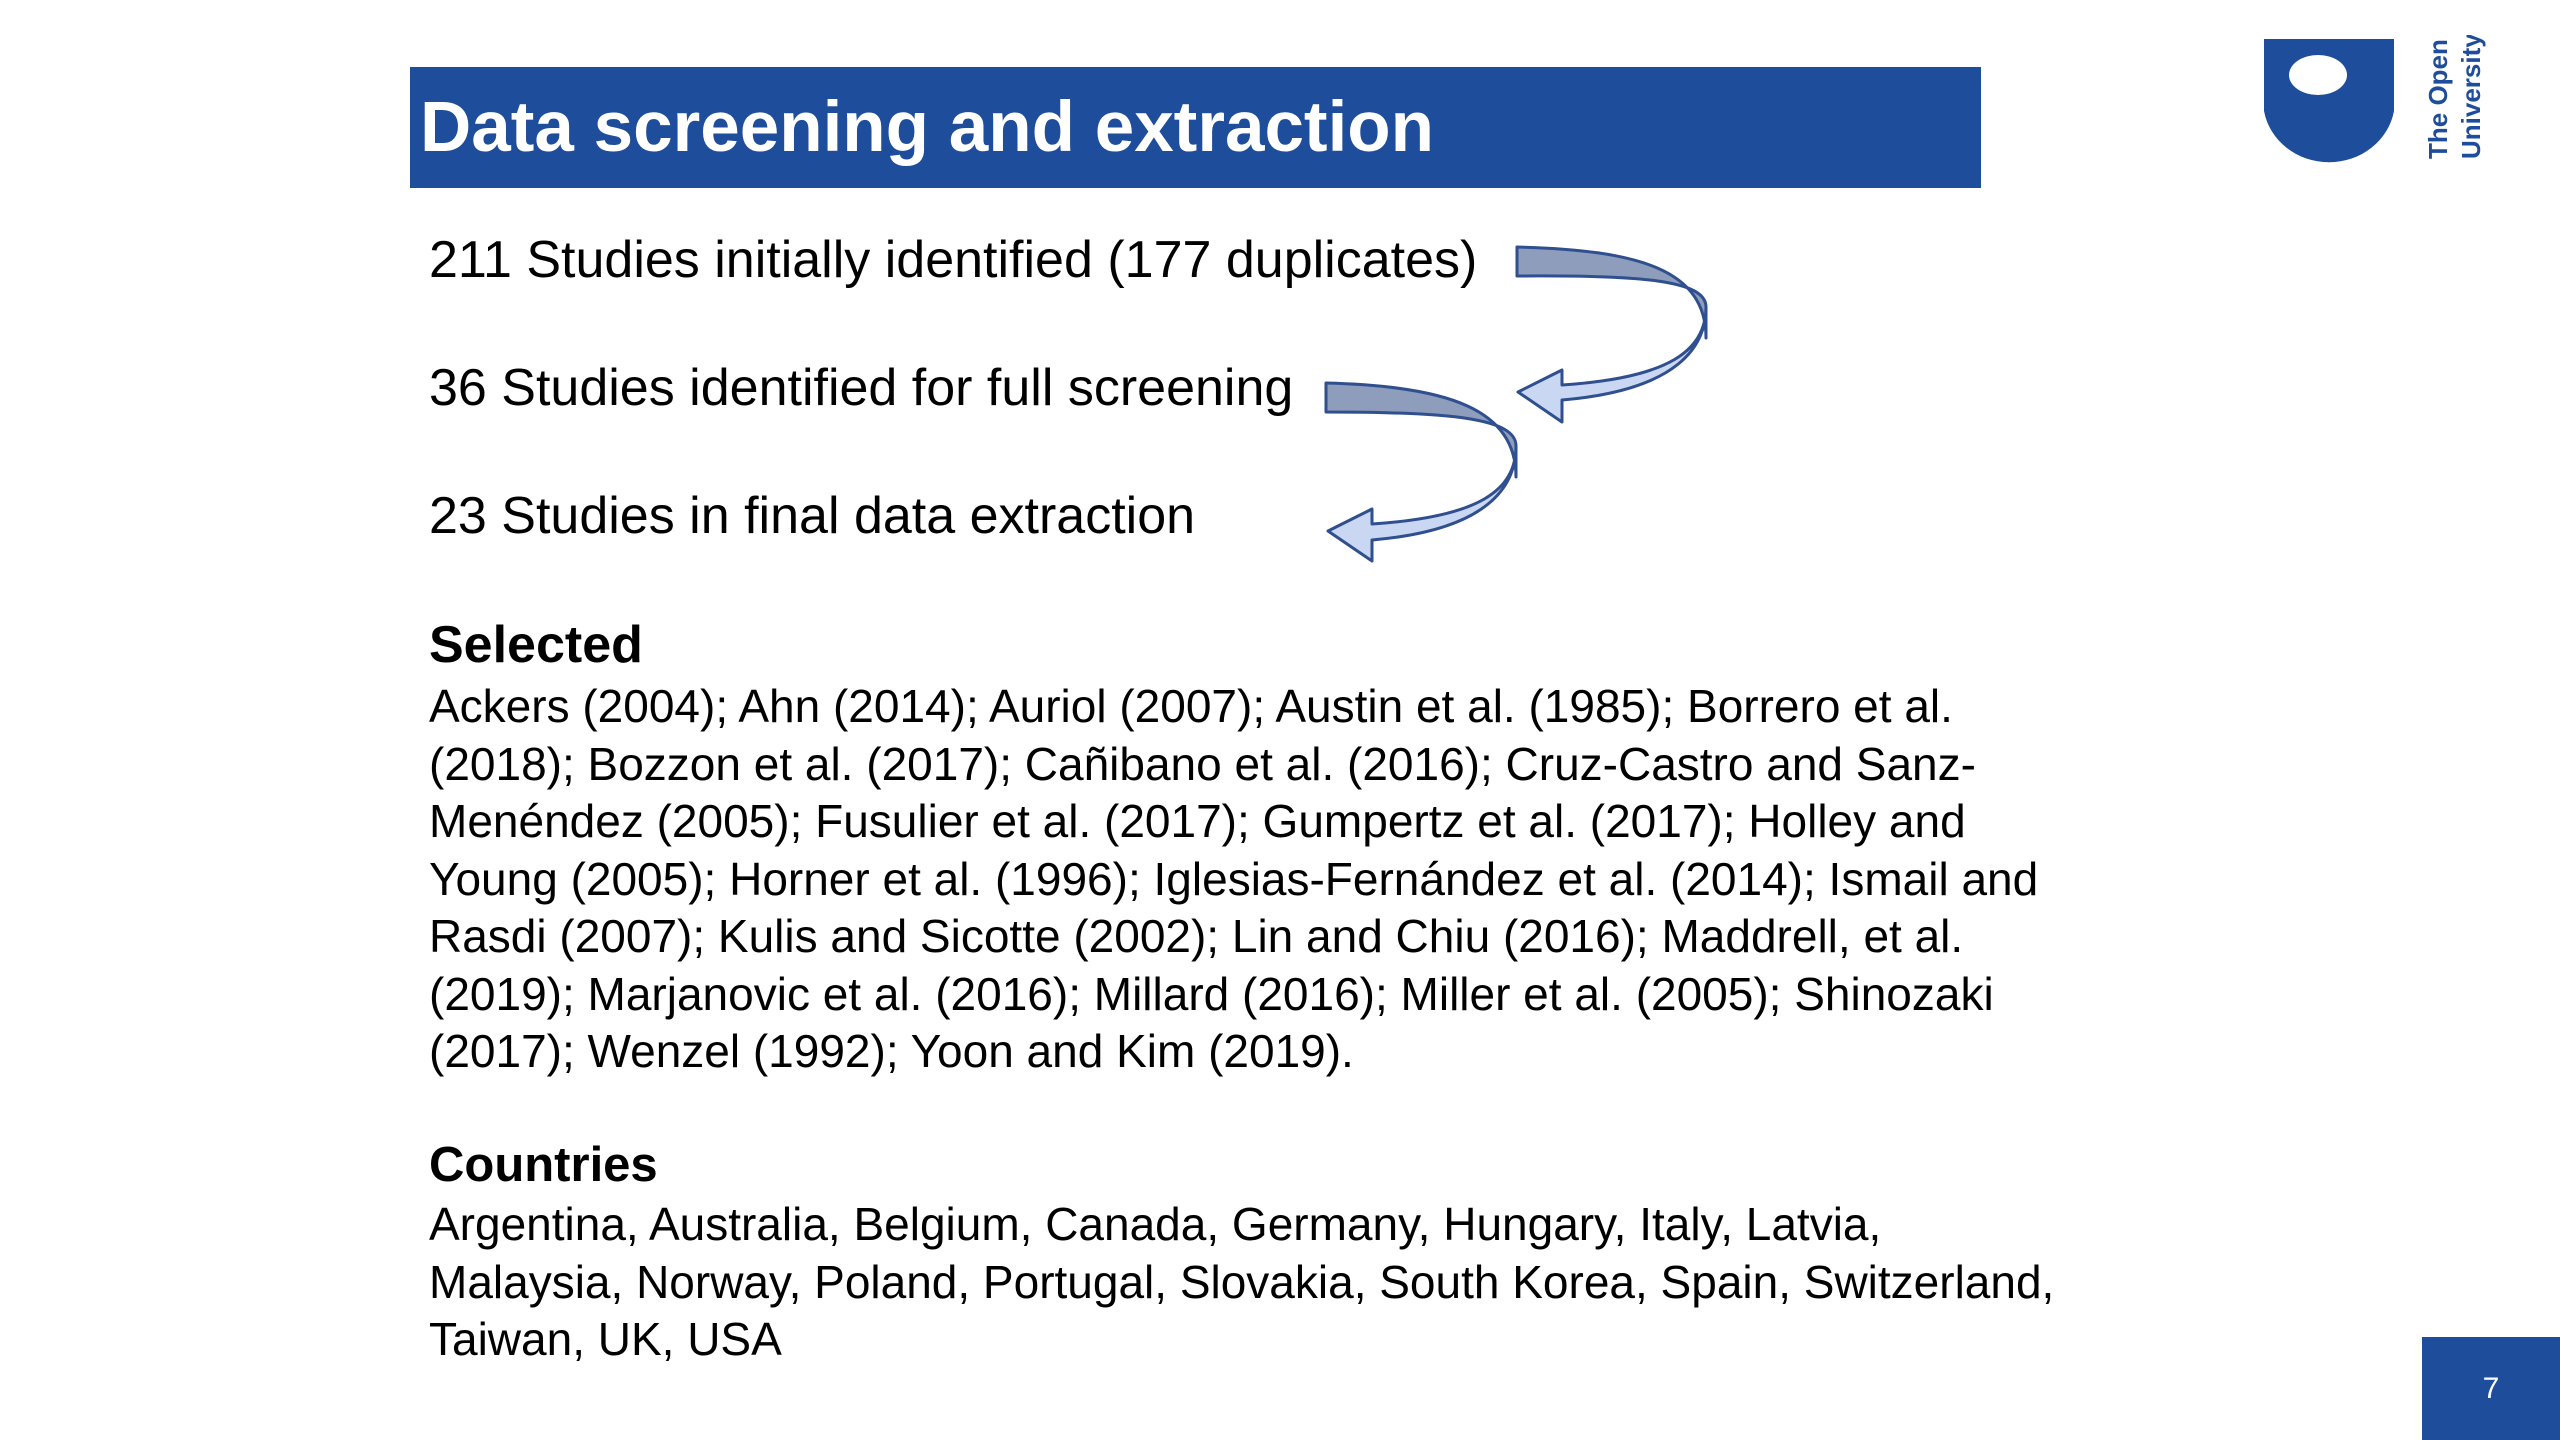 The height and width of the screenshot is (1440, 2560). Describe the element at coordinates (927, 127) in the screenshot. I see `slide-title: Data screening and extraction` at that location.